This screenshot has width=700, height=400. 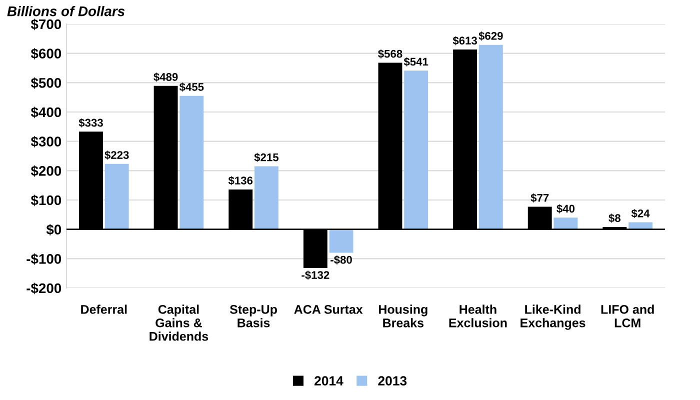 I want to click on data-label: $613, so click(x=464, y=41).